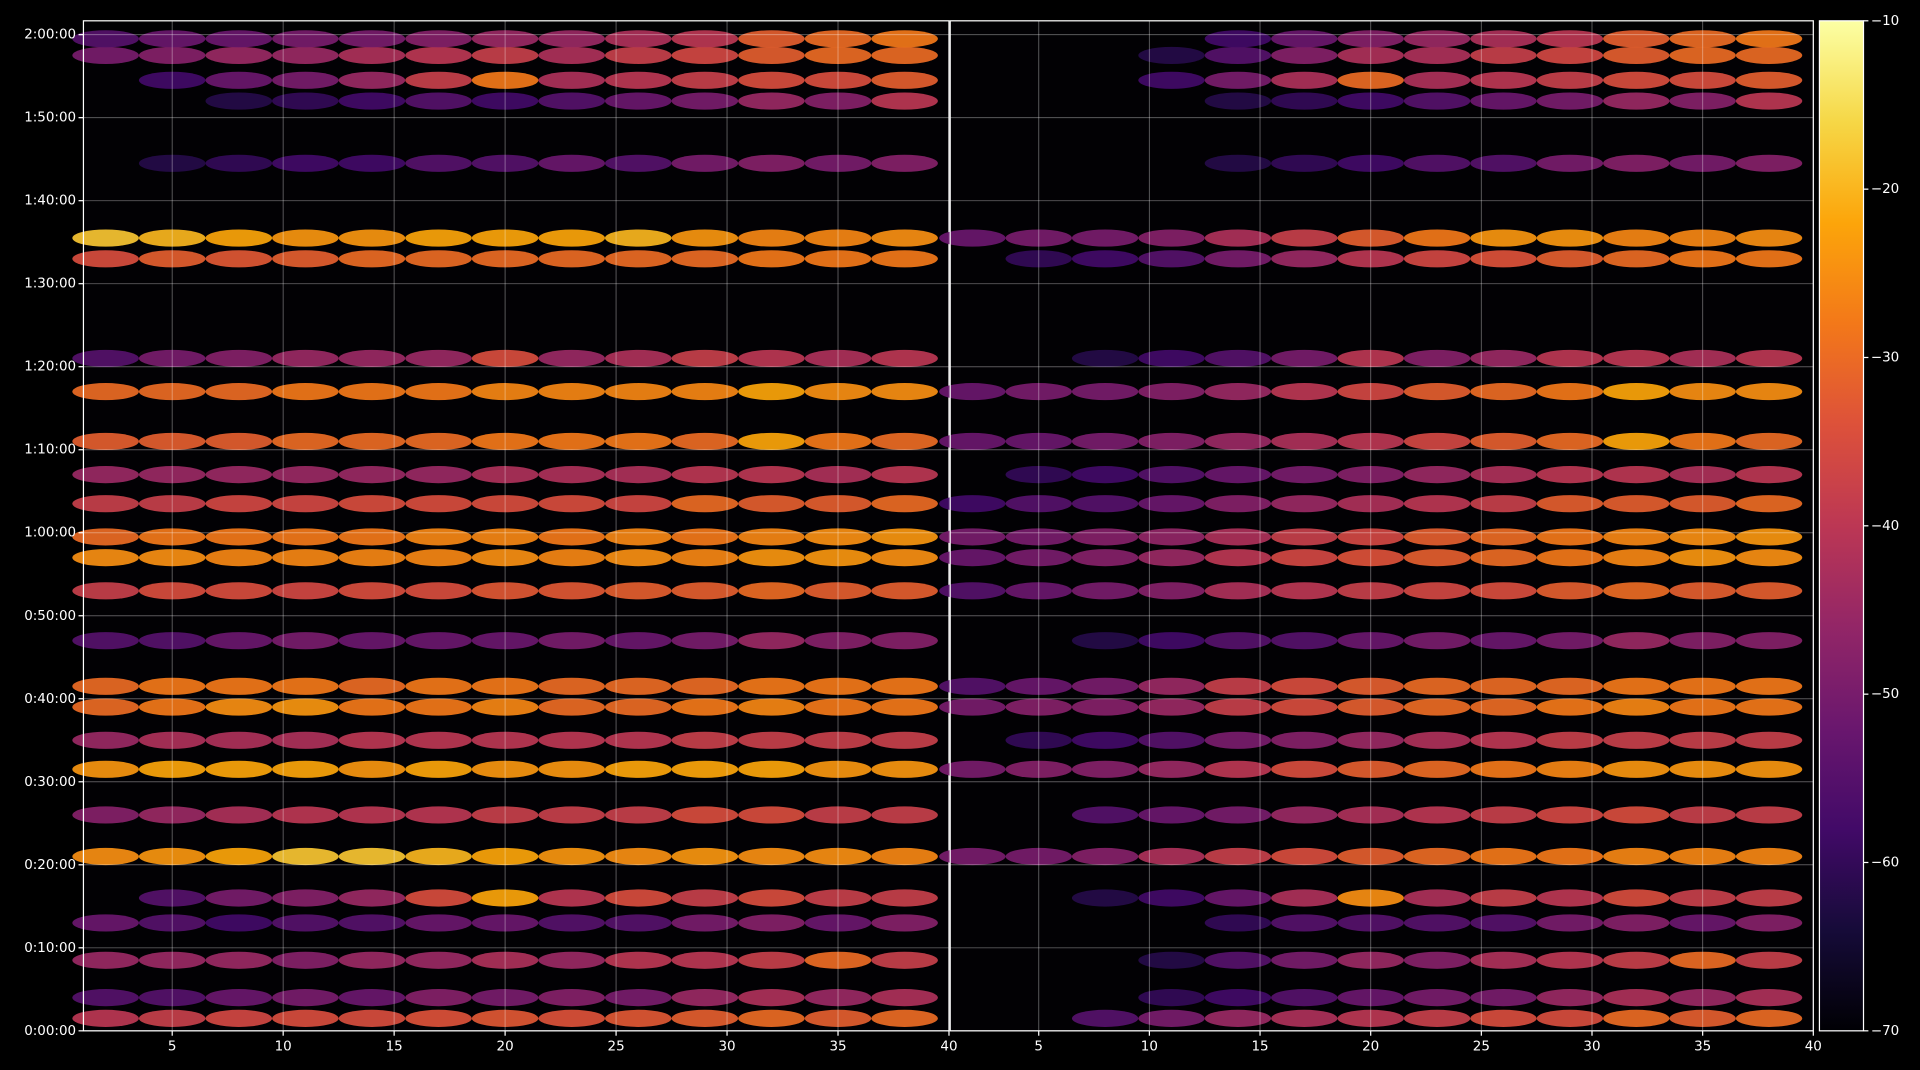  What do you see at coordinates (1885, 189) in the screenshot?
I see `colorbar-tick-label: −20` at bounding box center [1885, 189].